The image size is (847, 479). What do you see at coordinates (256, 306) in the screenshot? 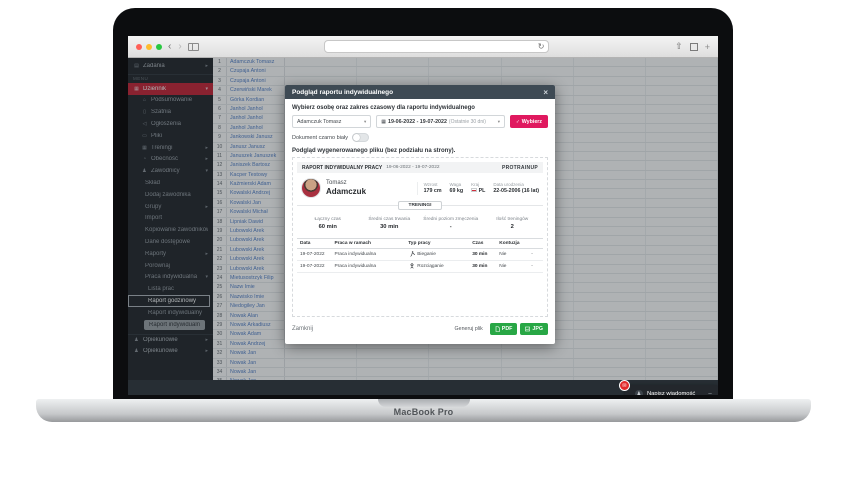
I see `player-link: Niedogiley Jan` at bounding box center [256, 306].